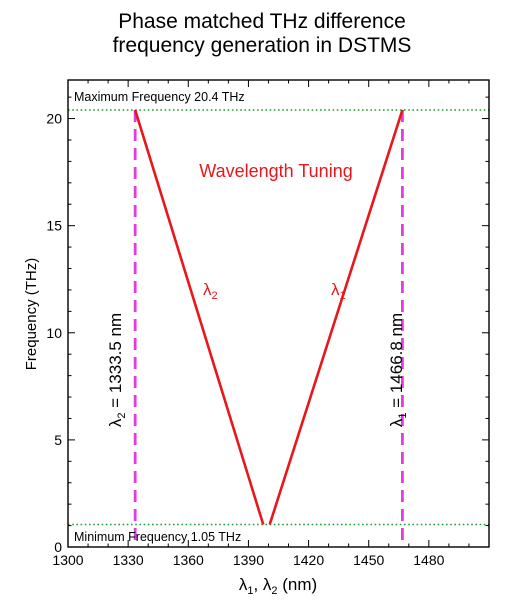 Image resolution: width=524 pixels, height=610 pixels. I want to click on y-tick-label: 20, so click(54, 119).